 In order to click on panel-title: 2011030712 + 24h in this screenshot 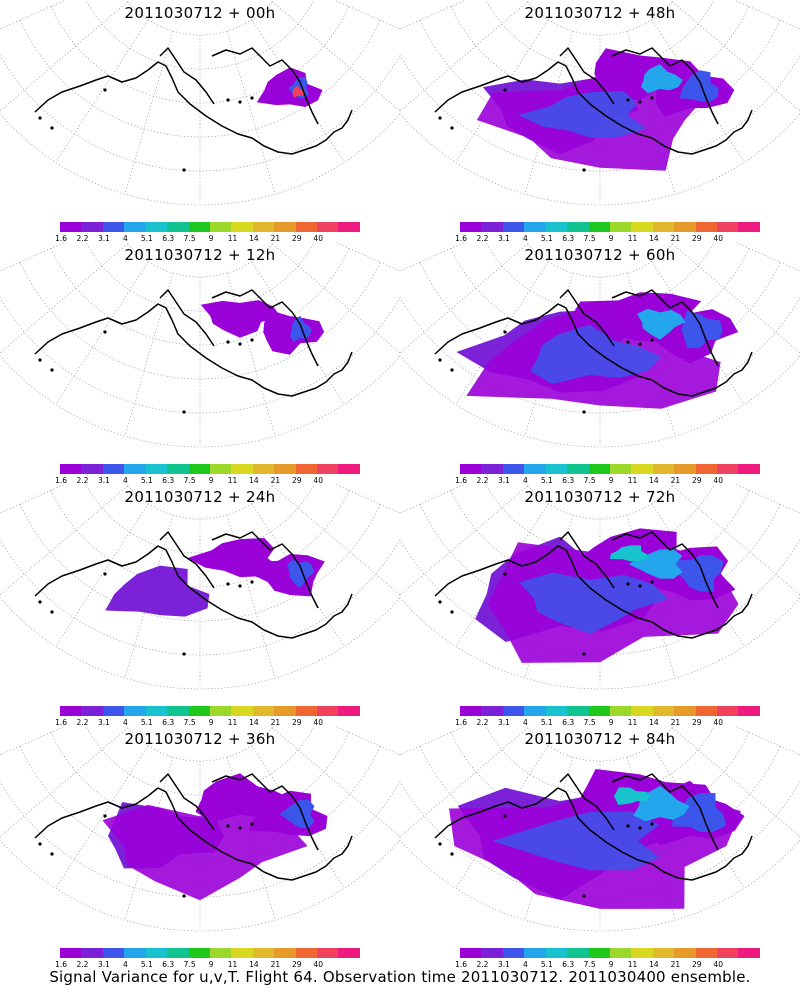, I will do `click(200, 497)`.